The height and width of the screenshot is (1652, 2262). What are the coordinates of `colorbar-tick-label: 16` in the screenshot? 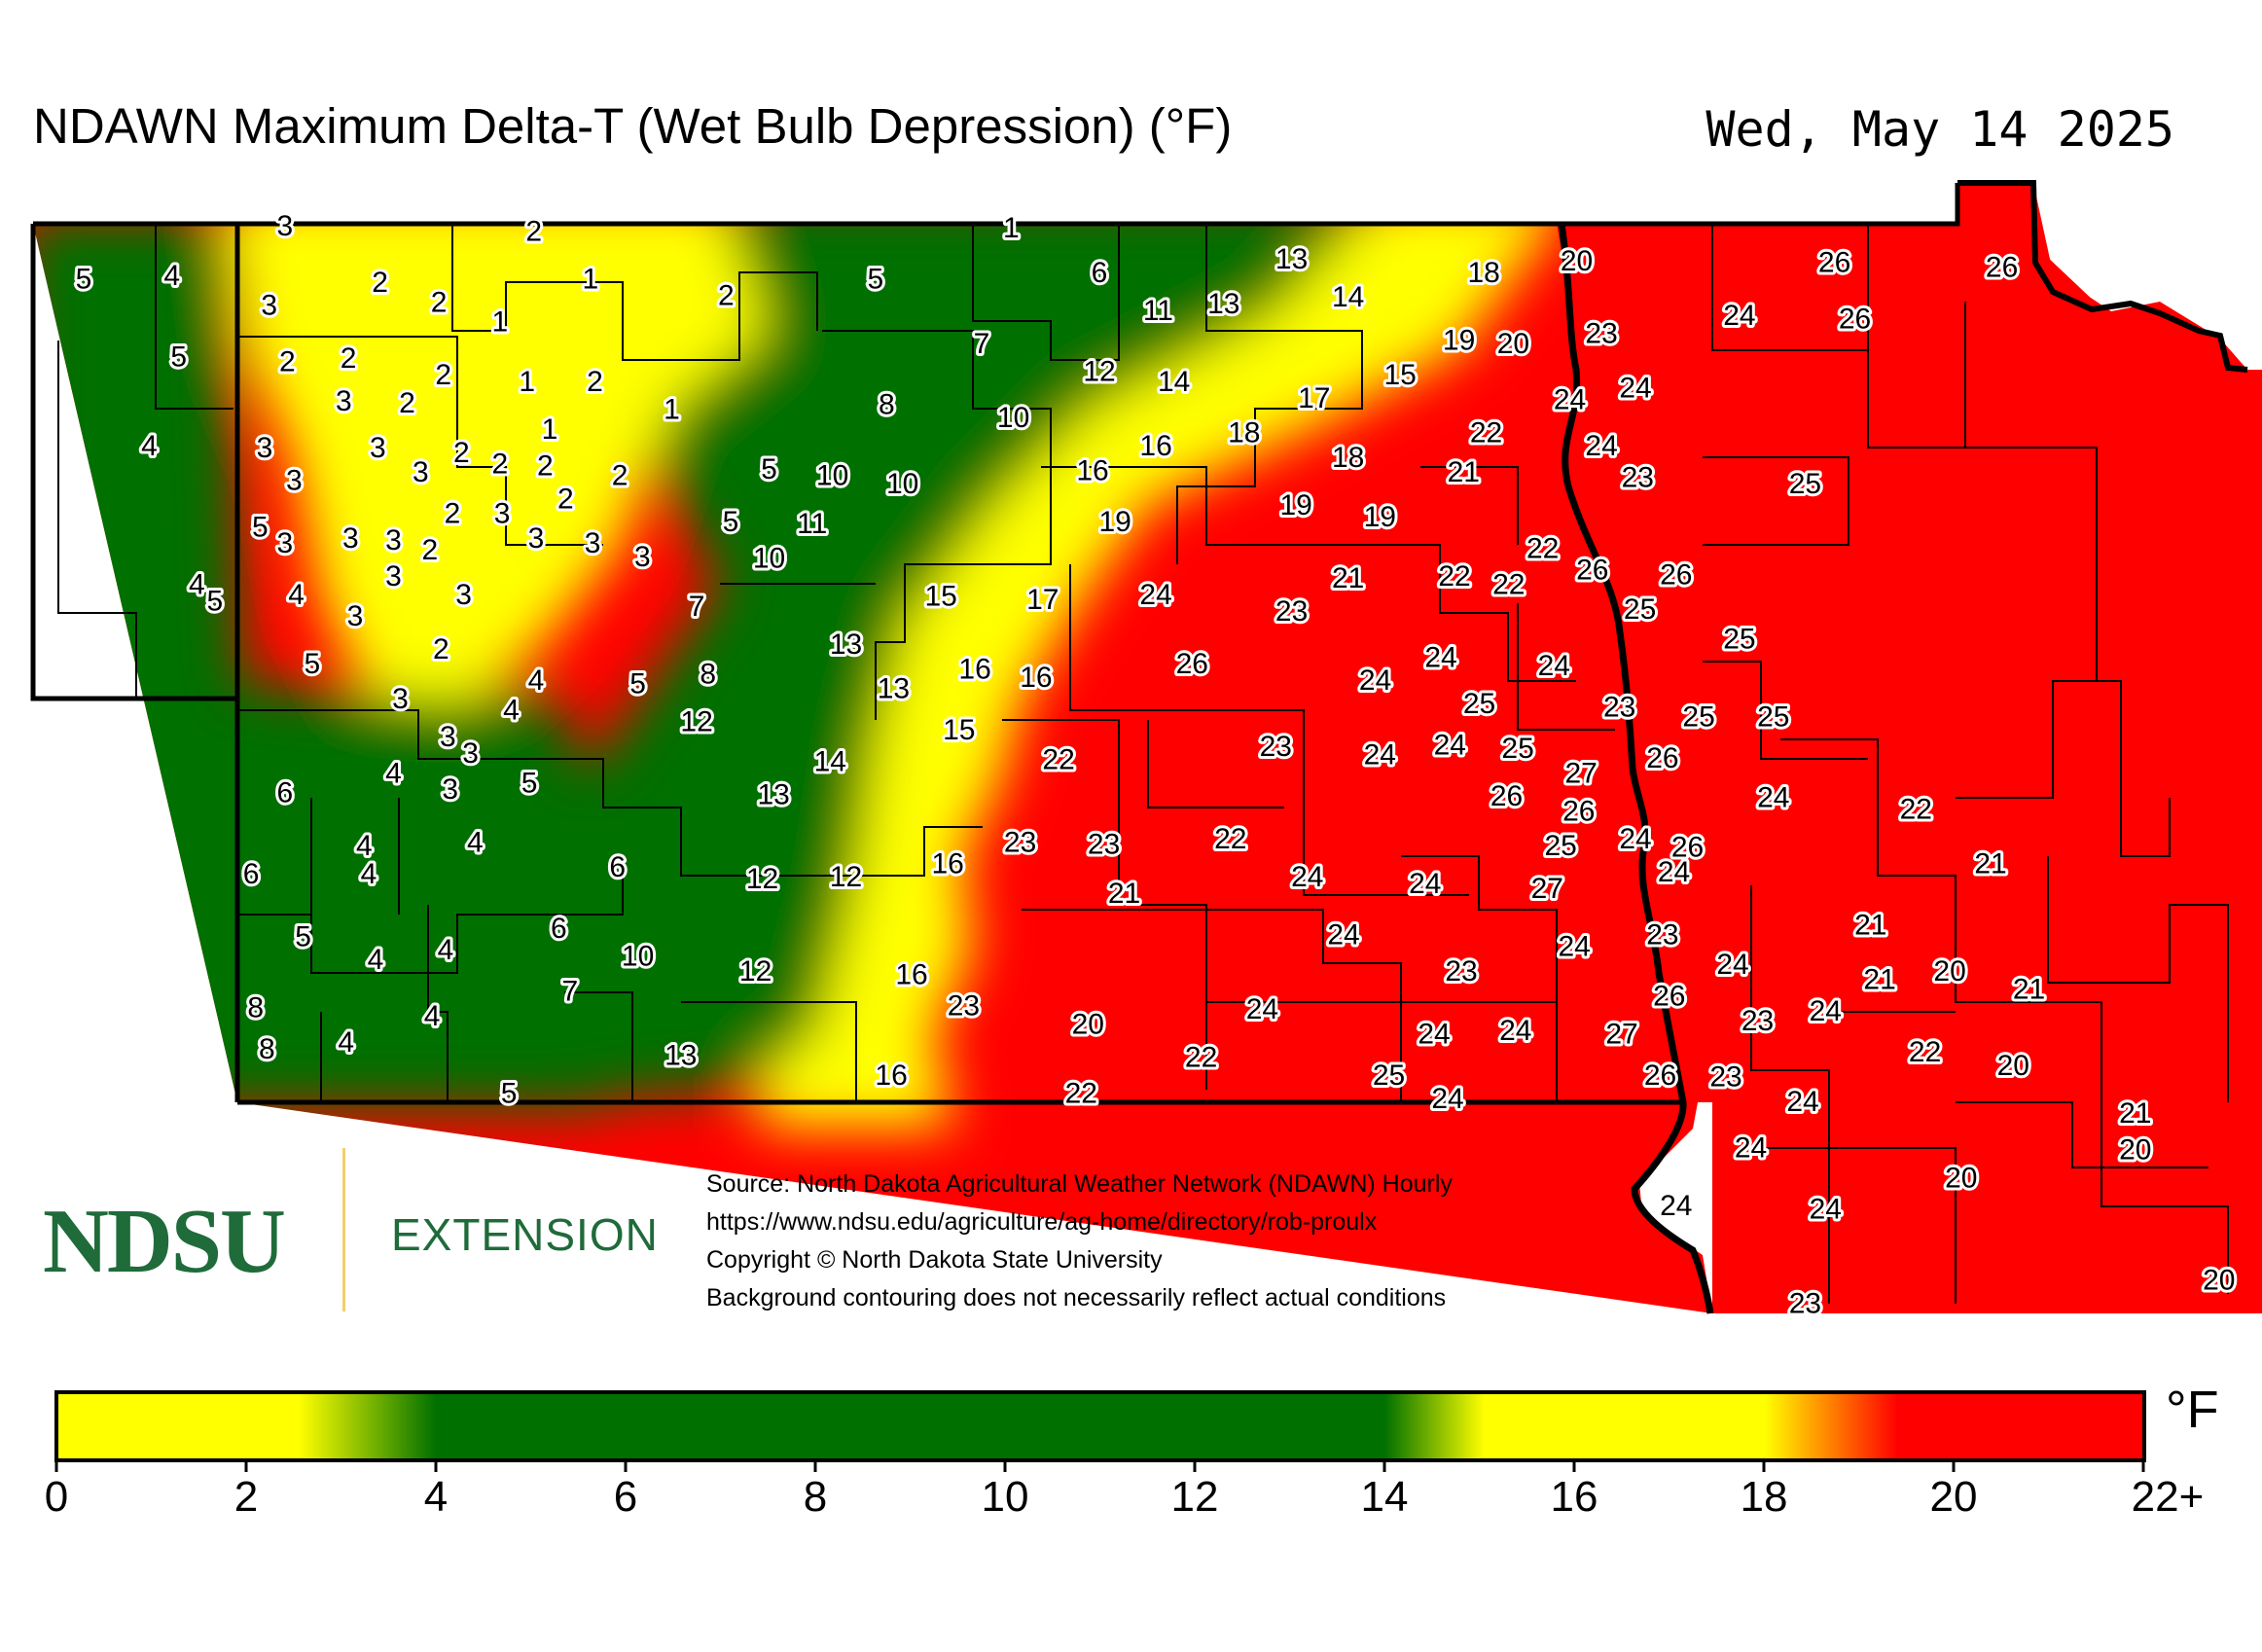 It's located at (1574, 1497).